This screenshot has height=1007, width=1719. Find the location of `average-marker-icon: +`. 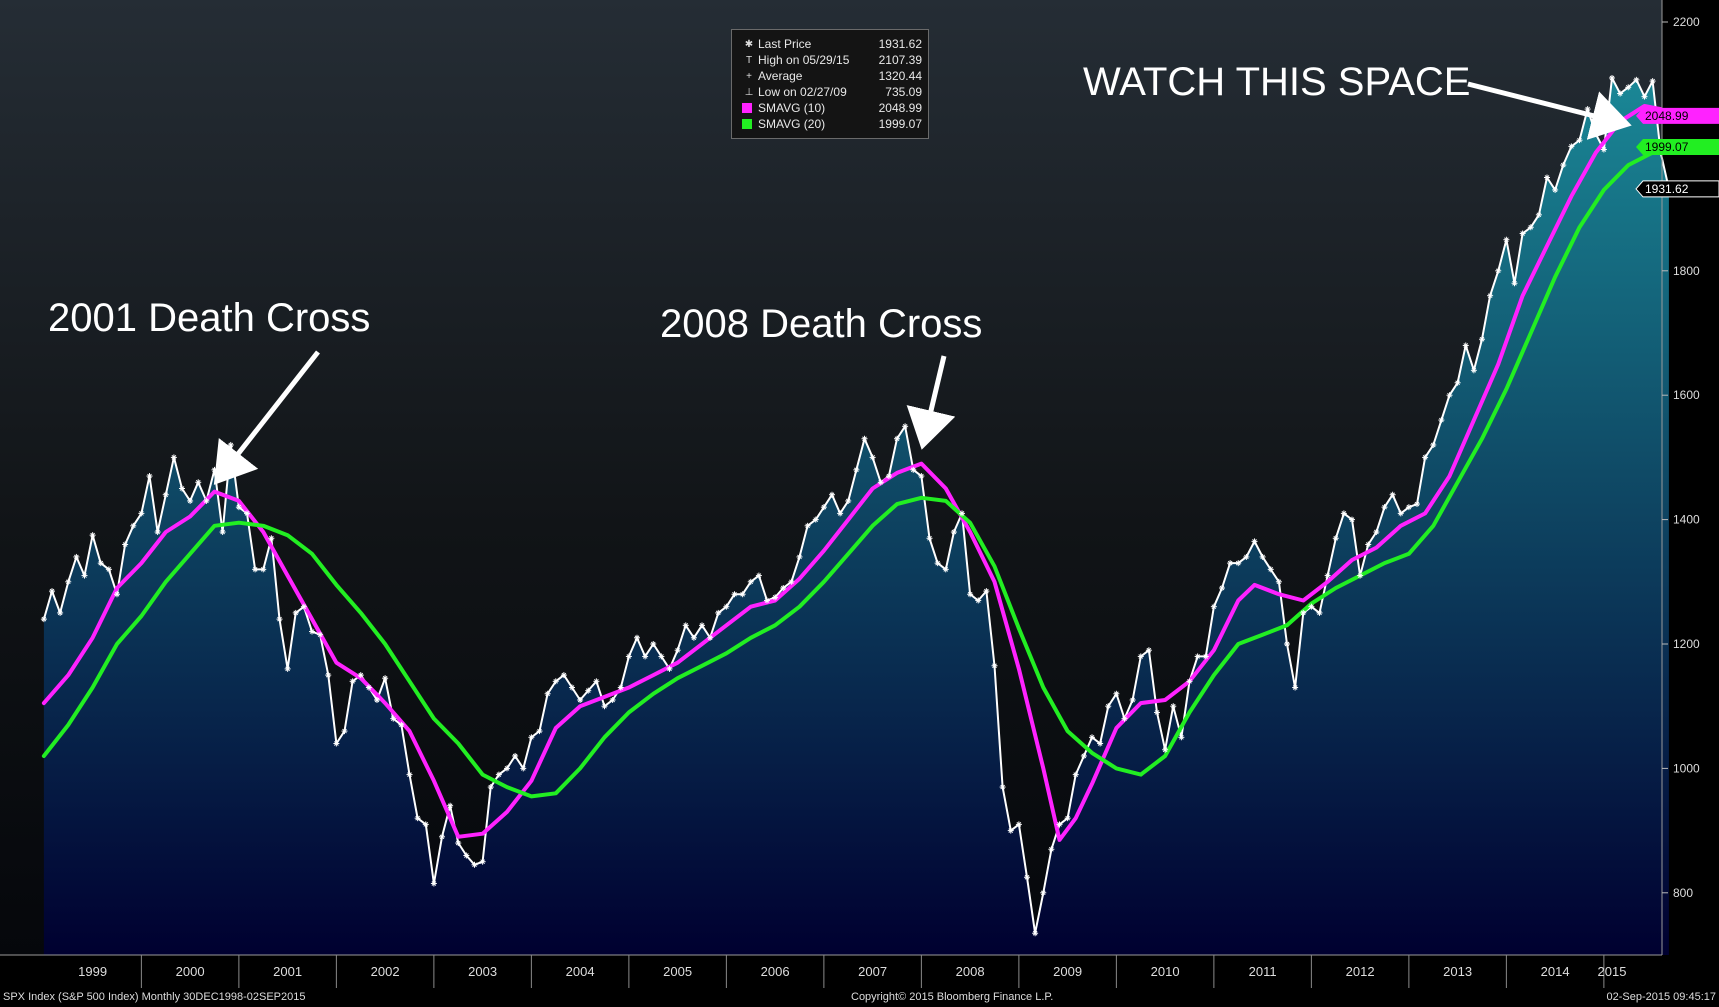

average-marker-icon: + is located at coordinates (749, 76).